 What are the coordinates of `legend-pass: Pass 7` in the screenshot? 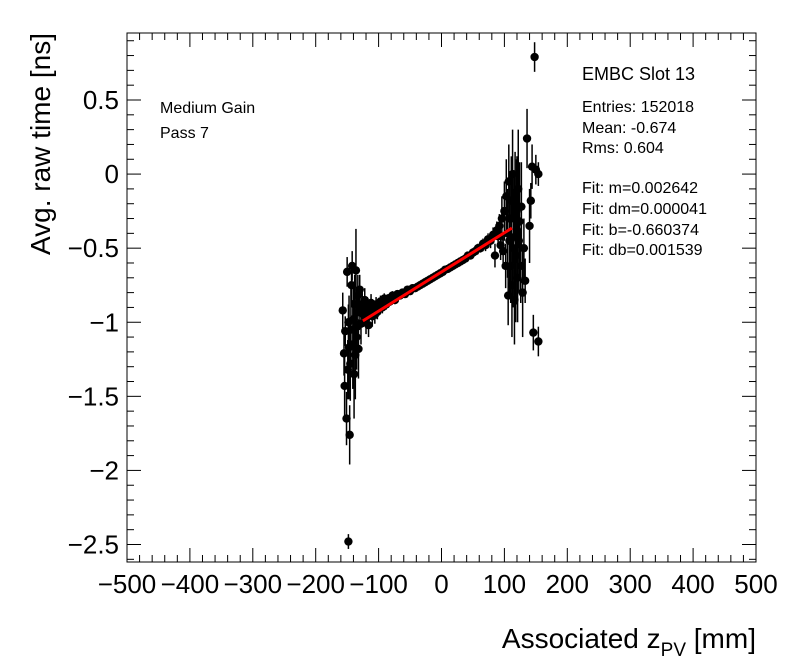 It's located at (184, 133).